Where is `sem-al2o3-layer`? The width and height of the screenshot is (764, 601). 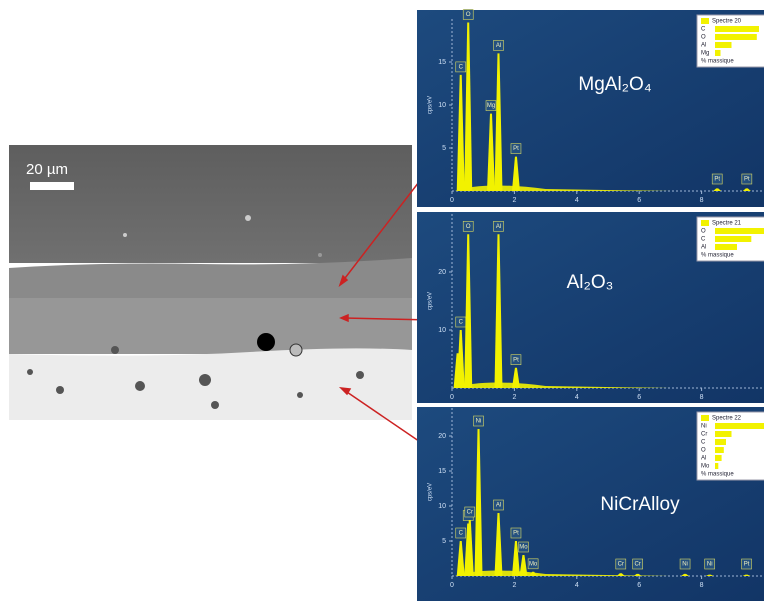
sem-al2o3-layer is located at coordinates (210, 326).